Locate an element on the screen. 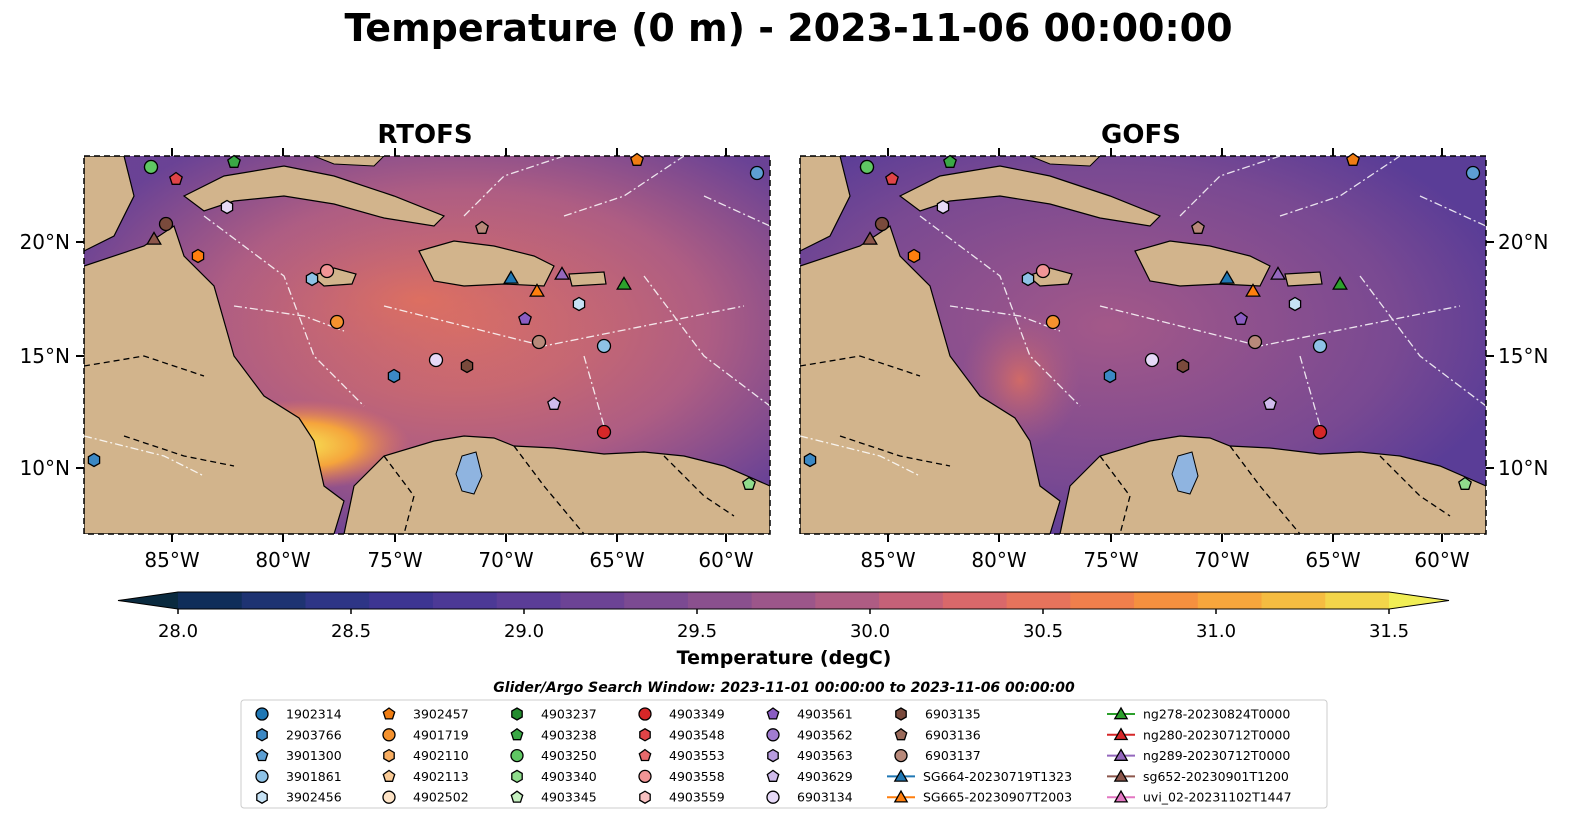 Image resolution: width=1577 pixels, height=826 pixels. legend-item-label: 6903134 is located at coordinates (825, 797).